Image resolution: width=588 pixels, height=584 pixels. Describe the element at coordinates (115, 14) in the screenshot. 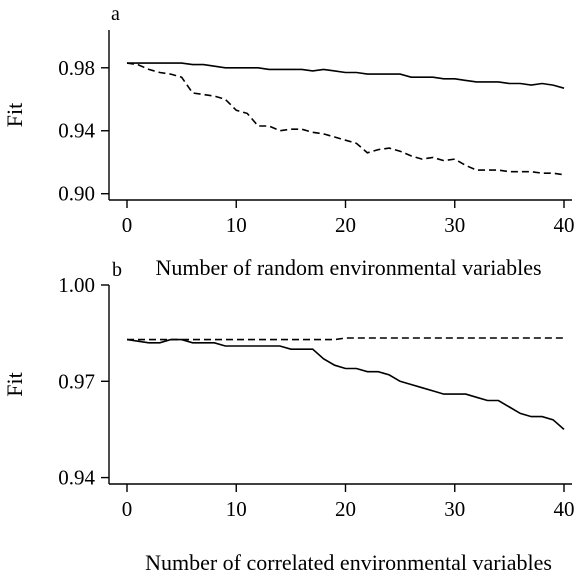

I see `panel-label: a` at that location.